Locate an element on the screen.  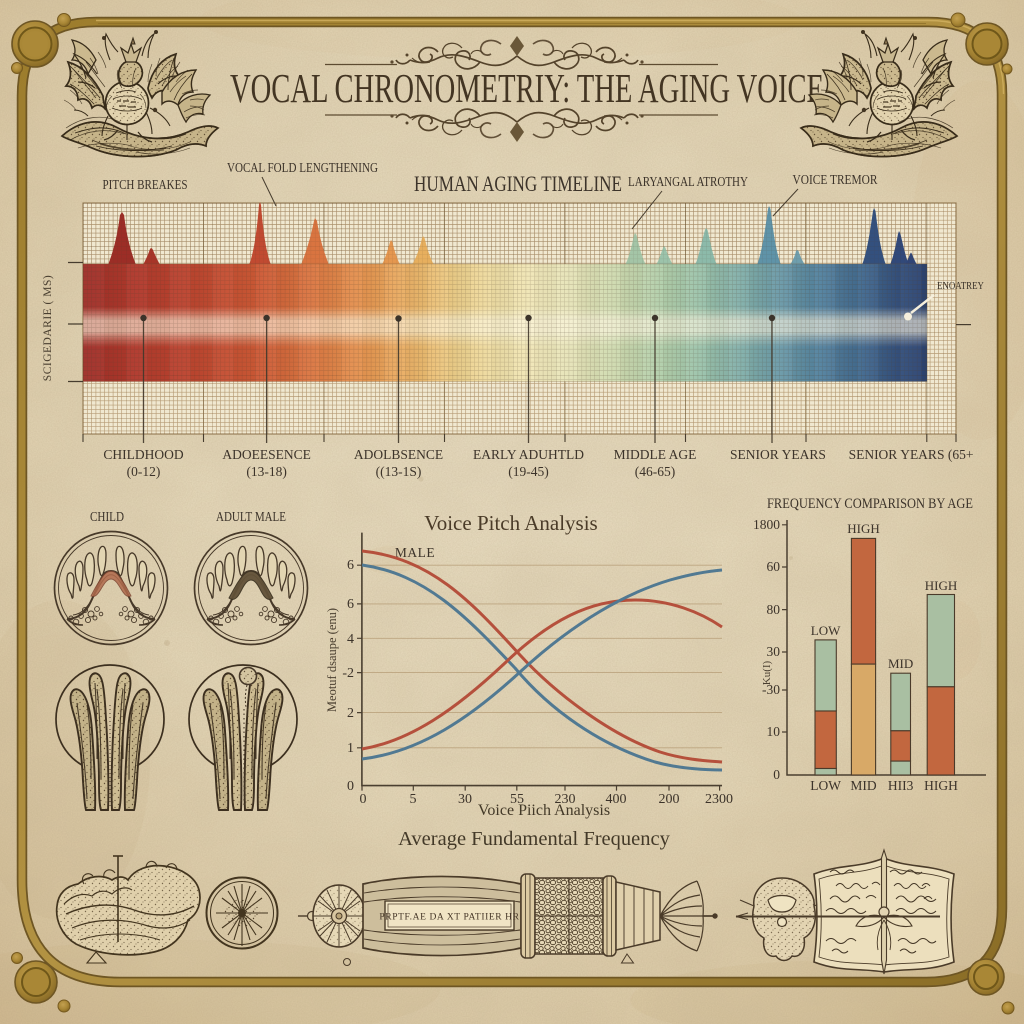
svg-text:VOCAL CHRONOMETRIY: THE AGING: VOCAL CHRONOMETRIY: THE AGING VOICE is located at coordinates (527, 88).